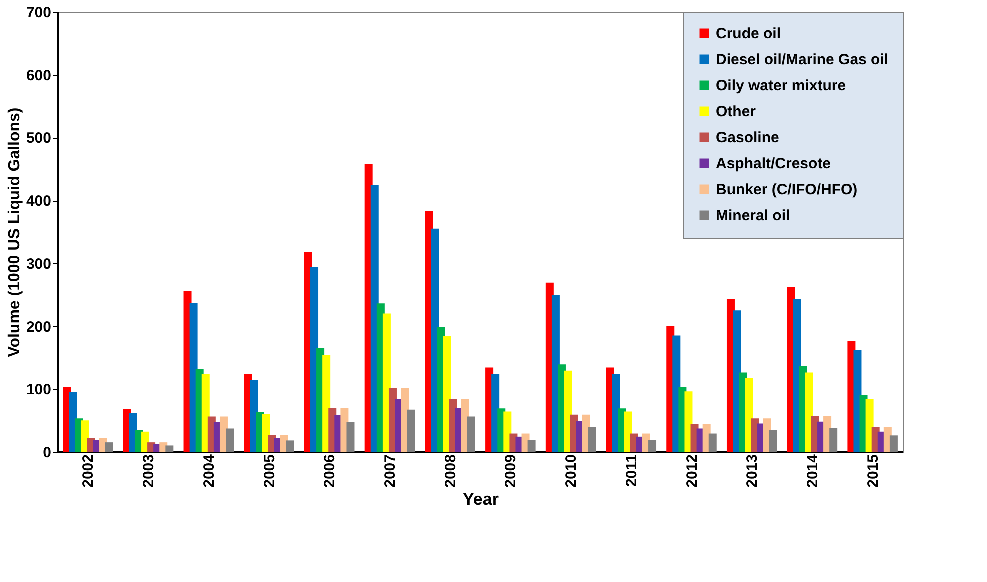 The height and width of the screenshot is (582, 987). Describe the element at coordinates (89, 471) in the screenshot. I see `x-tick-label: 2002` at that location.